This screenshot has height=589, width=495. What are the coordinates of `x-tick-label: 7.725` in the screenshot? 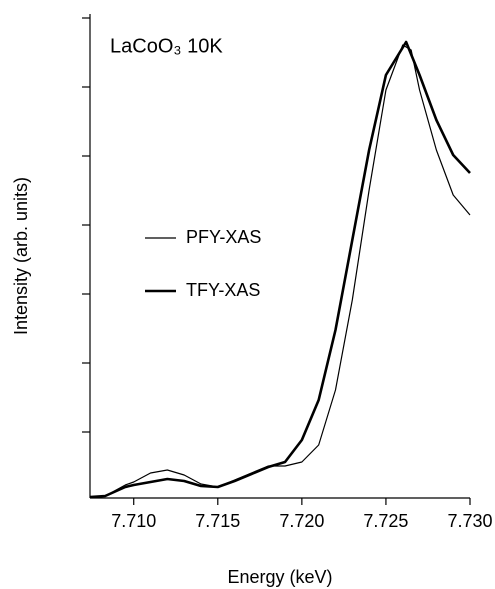 It's located at (385, 521).